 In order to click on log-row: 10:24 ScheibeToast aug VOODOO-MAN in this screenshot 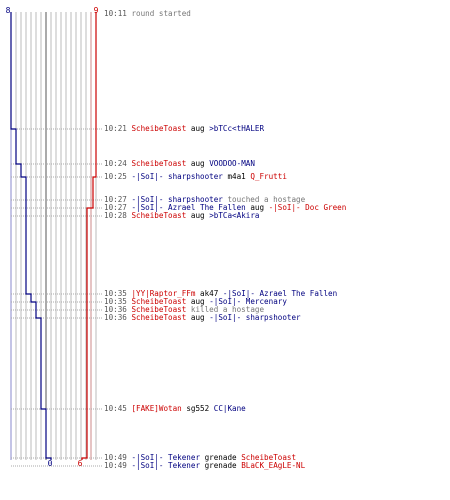, I will do `click(179, 163)`.